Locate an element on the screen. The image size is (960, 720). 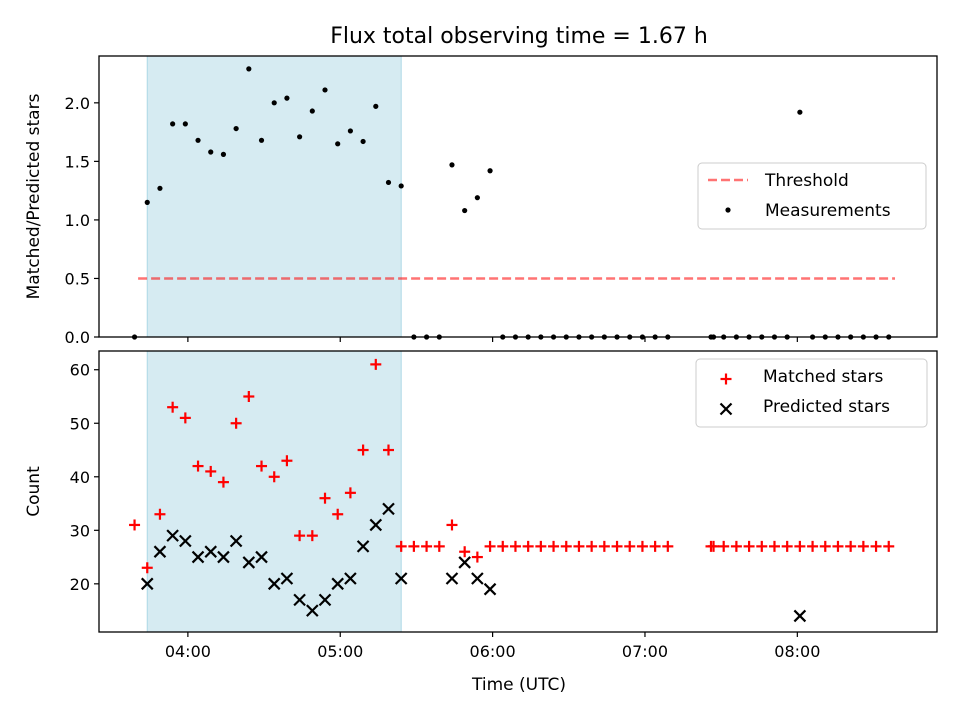
y-axis-label: Matched/Predicted stars is located at coordinates (34, 196).